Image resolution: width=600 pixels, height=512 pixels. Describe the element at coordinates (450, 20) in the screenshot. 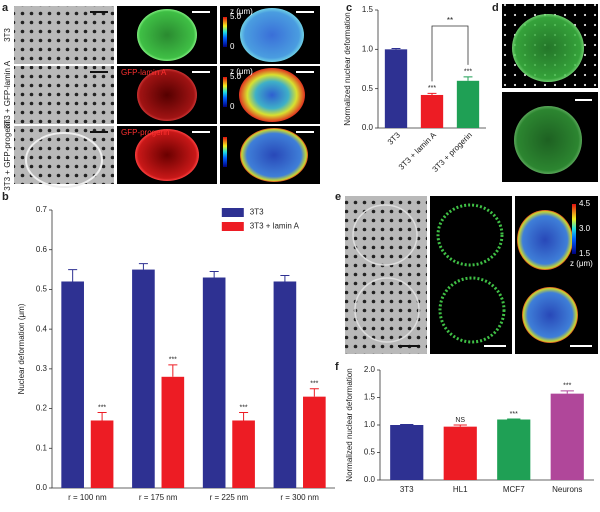

I see `bracket-label: **` at that location.